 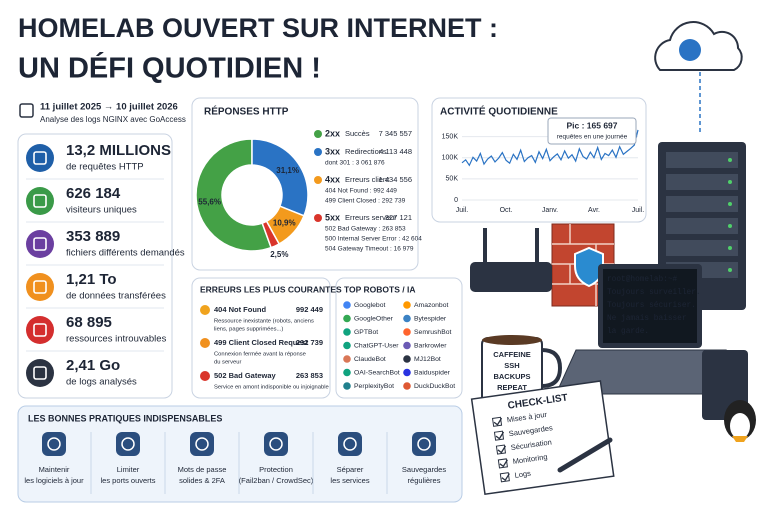 I want to click on line, so click(x=550, y=148).